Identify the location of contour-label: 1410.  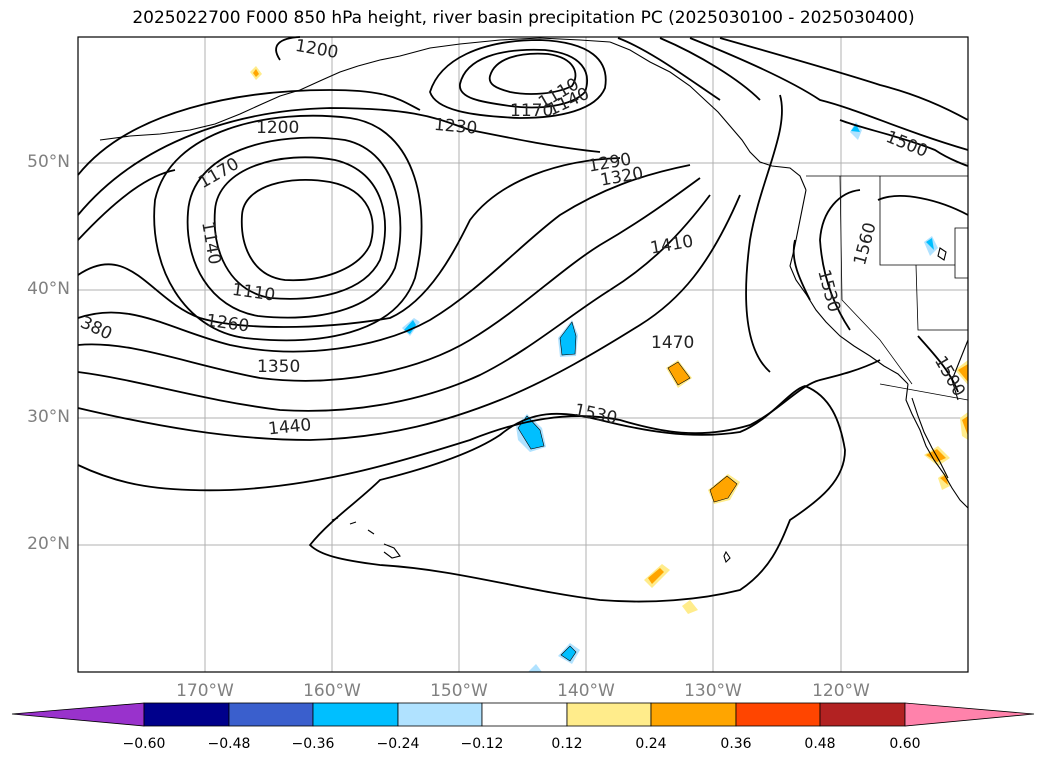
(672, 244).